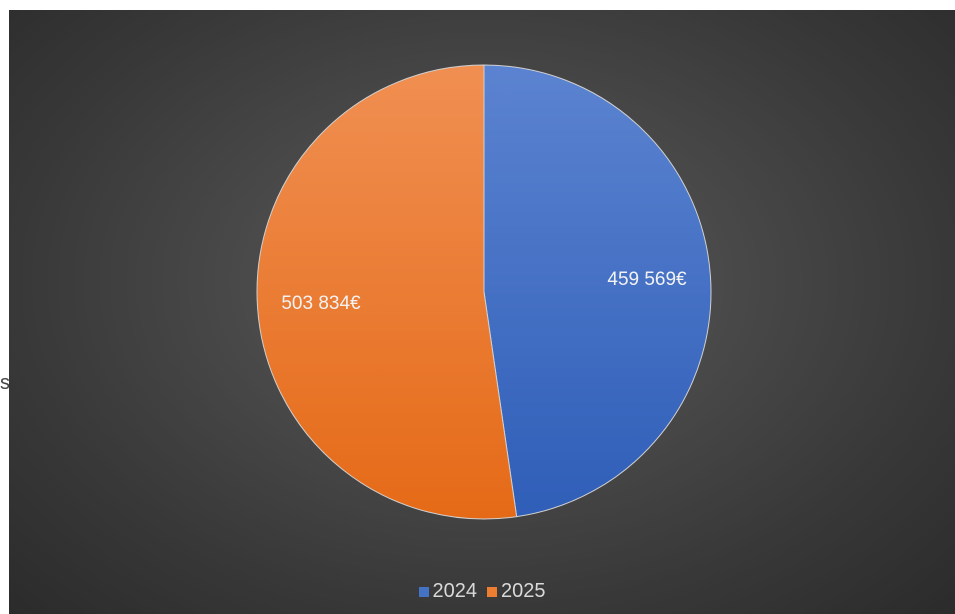  Describe the element at coordinates (523, 591) in the screenshot. I see `legend-label: 2025` at that location.